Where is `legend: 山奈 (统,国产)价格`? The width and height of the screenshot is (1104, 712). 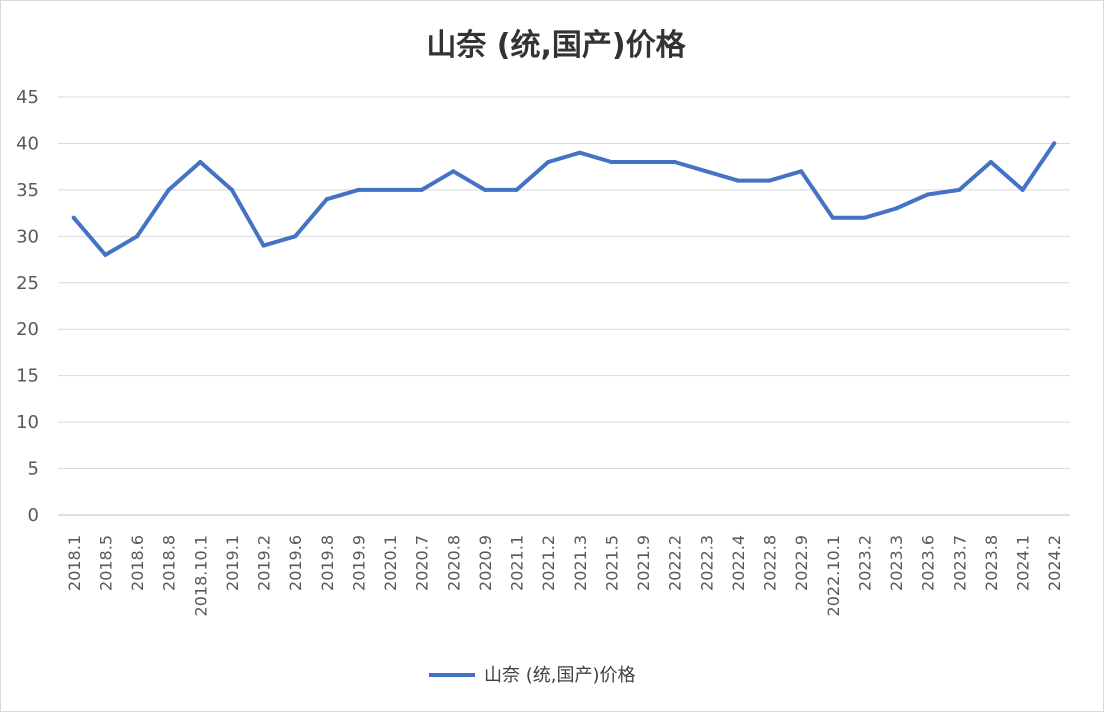
legend: 山奈 (统,国产)价格 is located at coordinates (532, 675).